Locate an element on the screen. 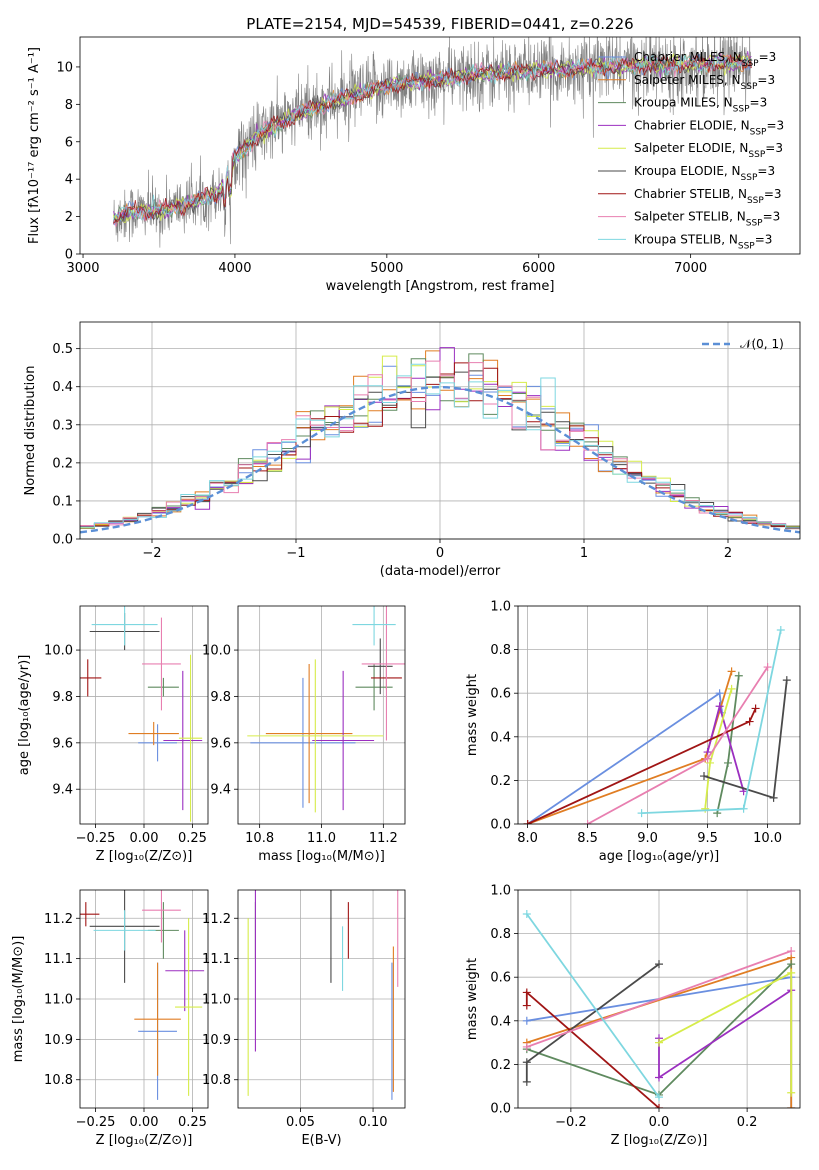 The width and height of the screenshot is (819, 1170). x-tick-label: 5000 is located at coordinates (386, 268).